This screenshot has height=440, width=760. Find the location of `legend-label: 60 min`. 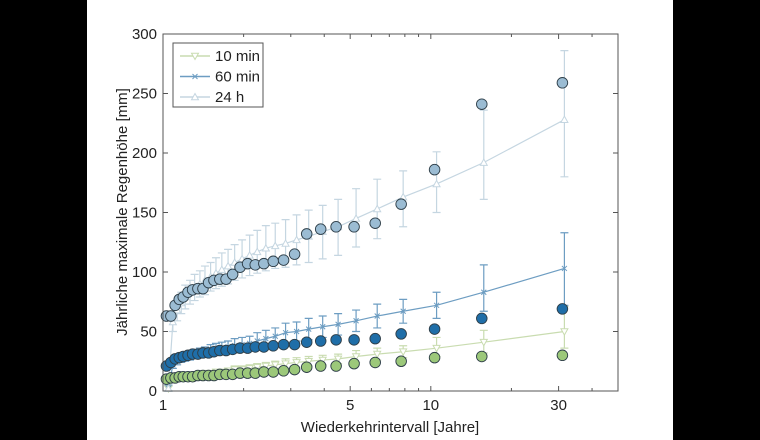

legend-label: 60 min is located at coordinates (237, 77).